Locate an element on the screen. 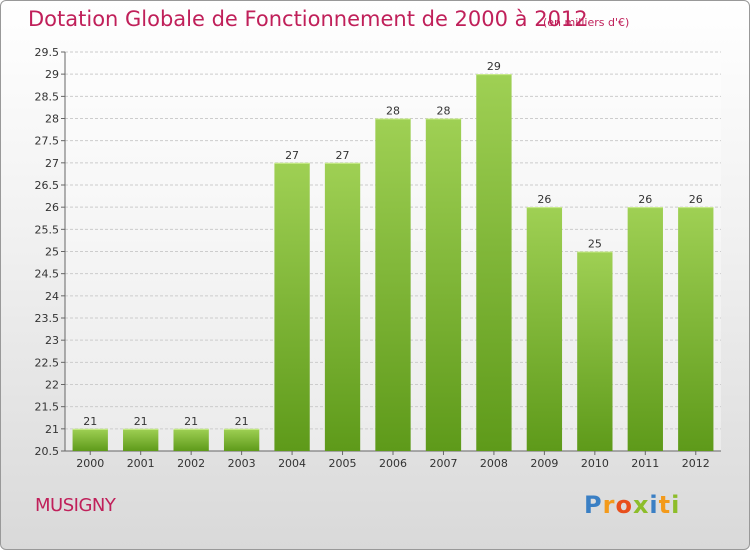 This screenshot has width=750, height=550. y-tick-label: 21 is located at coordinates (52, 429).